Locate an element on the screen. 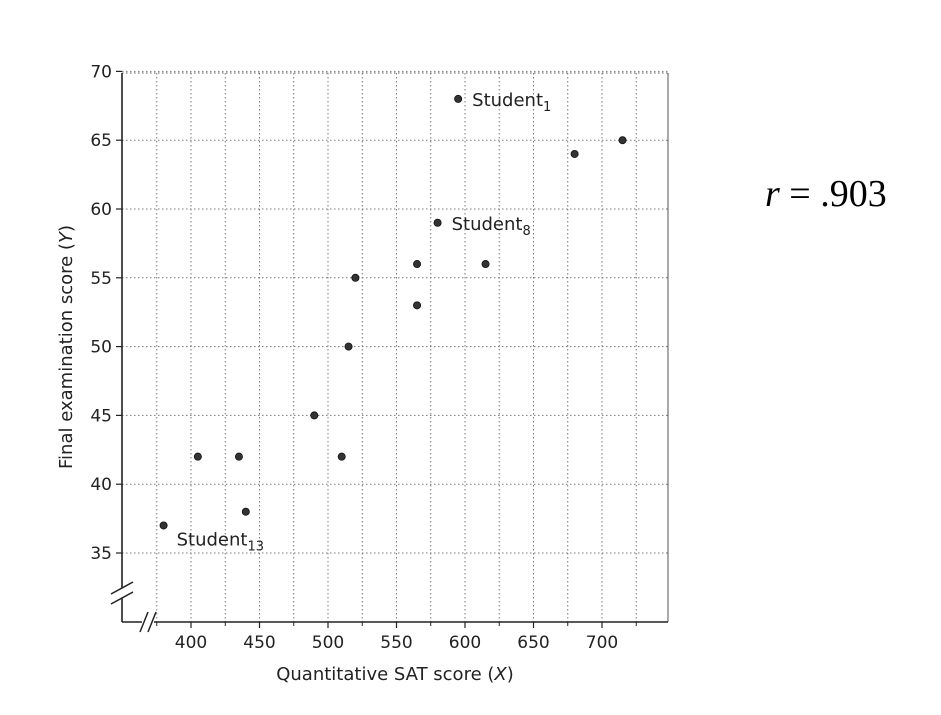  y-tick-label: 70 is located at coordinates (101, 72).